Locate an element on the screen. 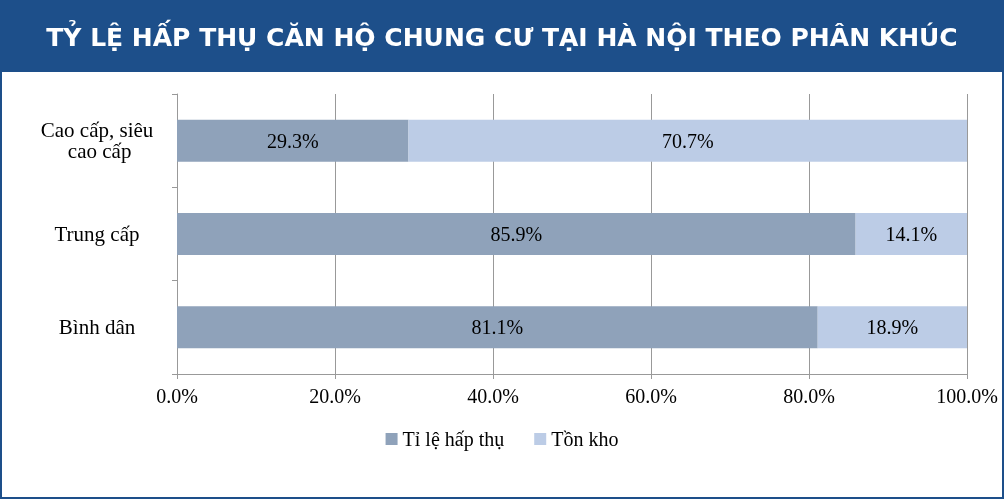 The width and height of the screenshot is (1004, 499). data-label: 18.9% is located at coordinates (892, 327).